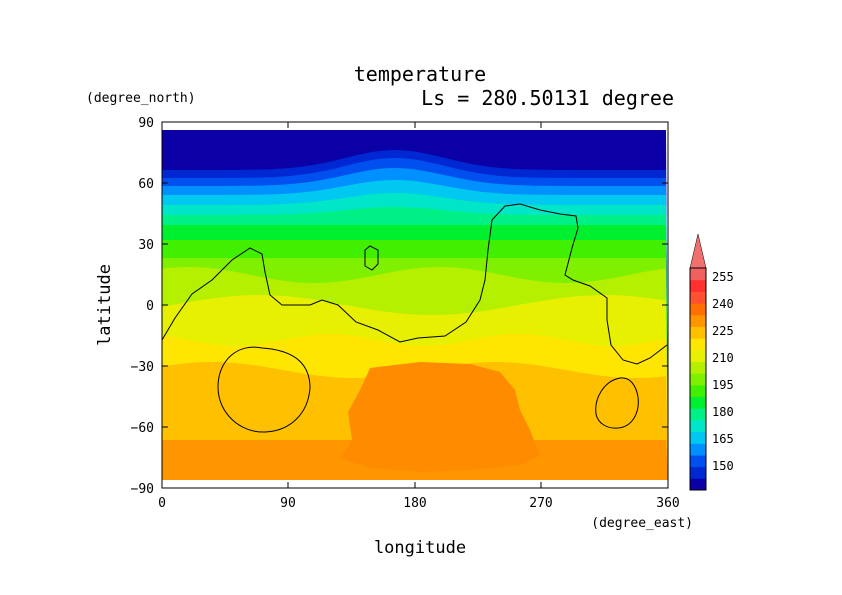  I want to click on y-tick-label-5: −60, so click(142, 428).